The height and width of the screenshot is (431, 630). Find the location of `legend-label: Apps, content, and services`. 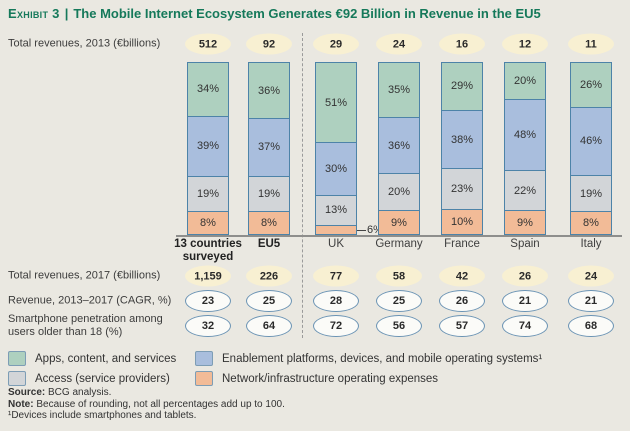

legend-label: Apps, content, and services is located at coordinates (106, 358).